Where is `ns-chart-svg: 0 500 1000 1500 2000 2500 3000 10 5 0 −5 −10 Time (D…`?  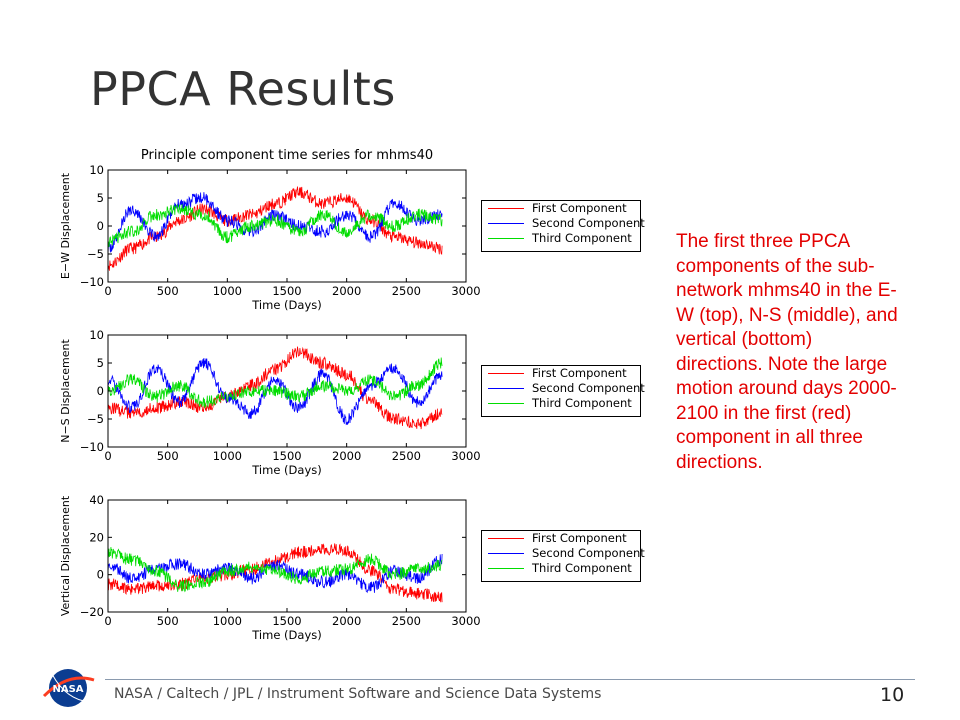
ns-chart-svg: 0 500 1000 1500 2000 2500 3000 10 5 0 −5 −10 Time (D… is located at coordinates (270, 402).